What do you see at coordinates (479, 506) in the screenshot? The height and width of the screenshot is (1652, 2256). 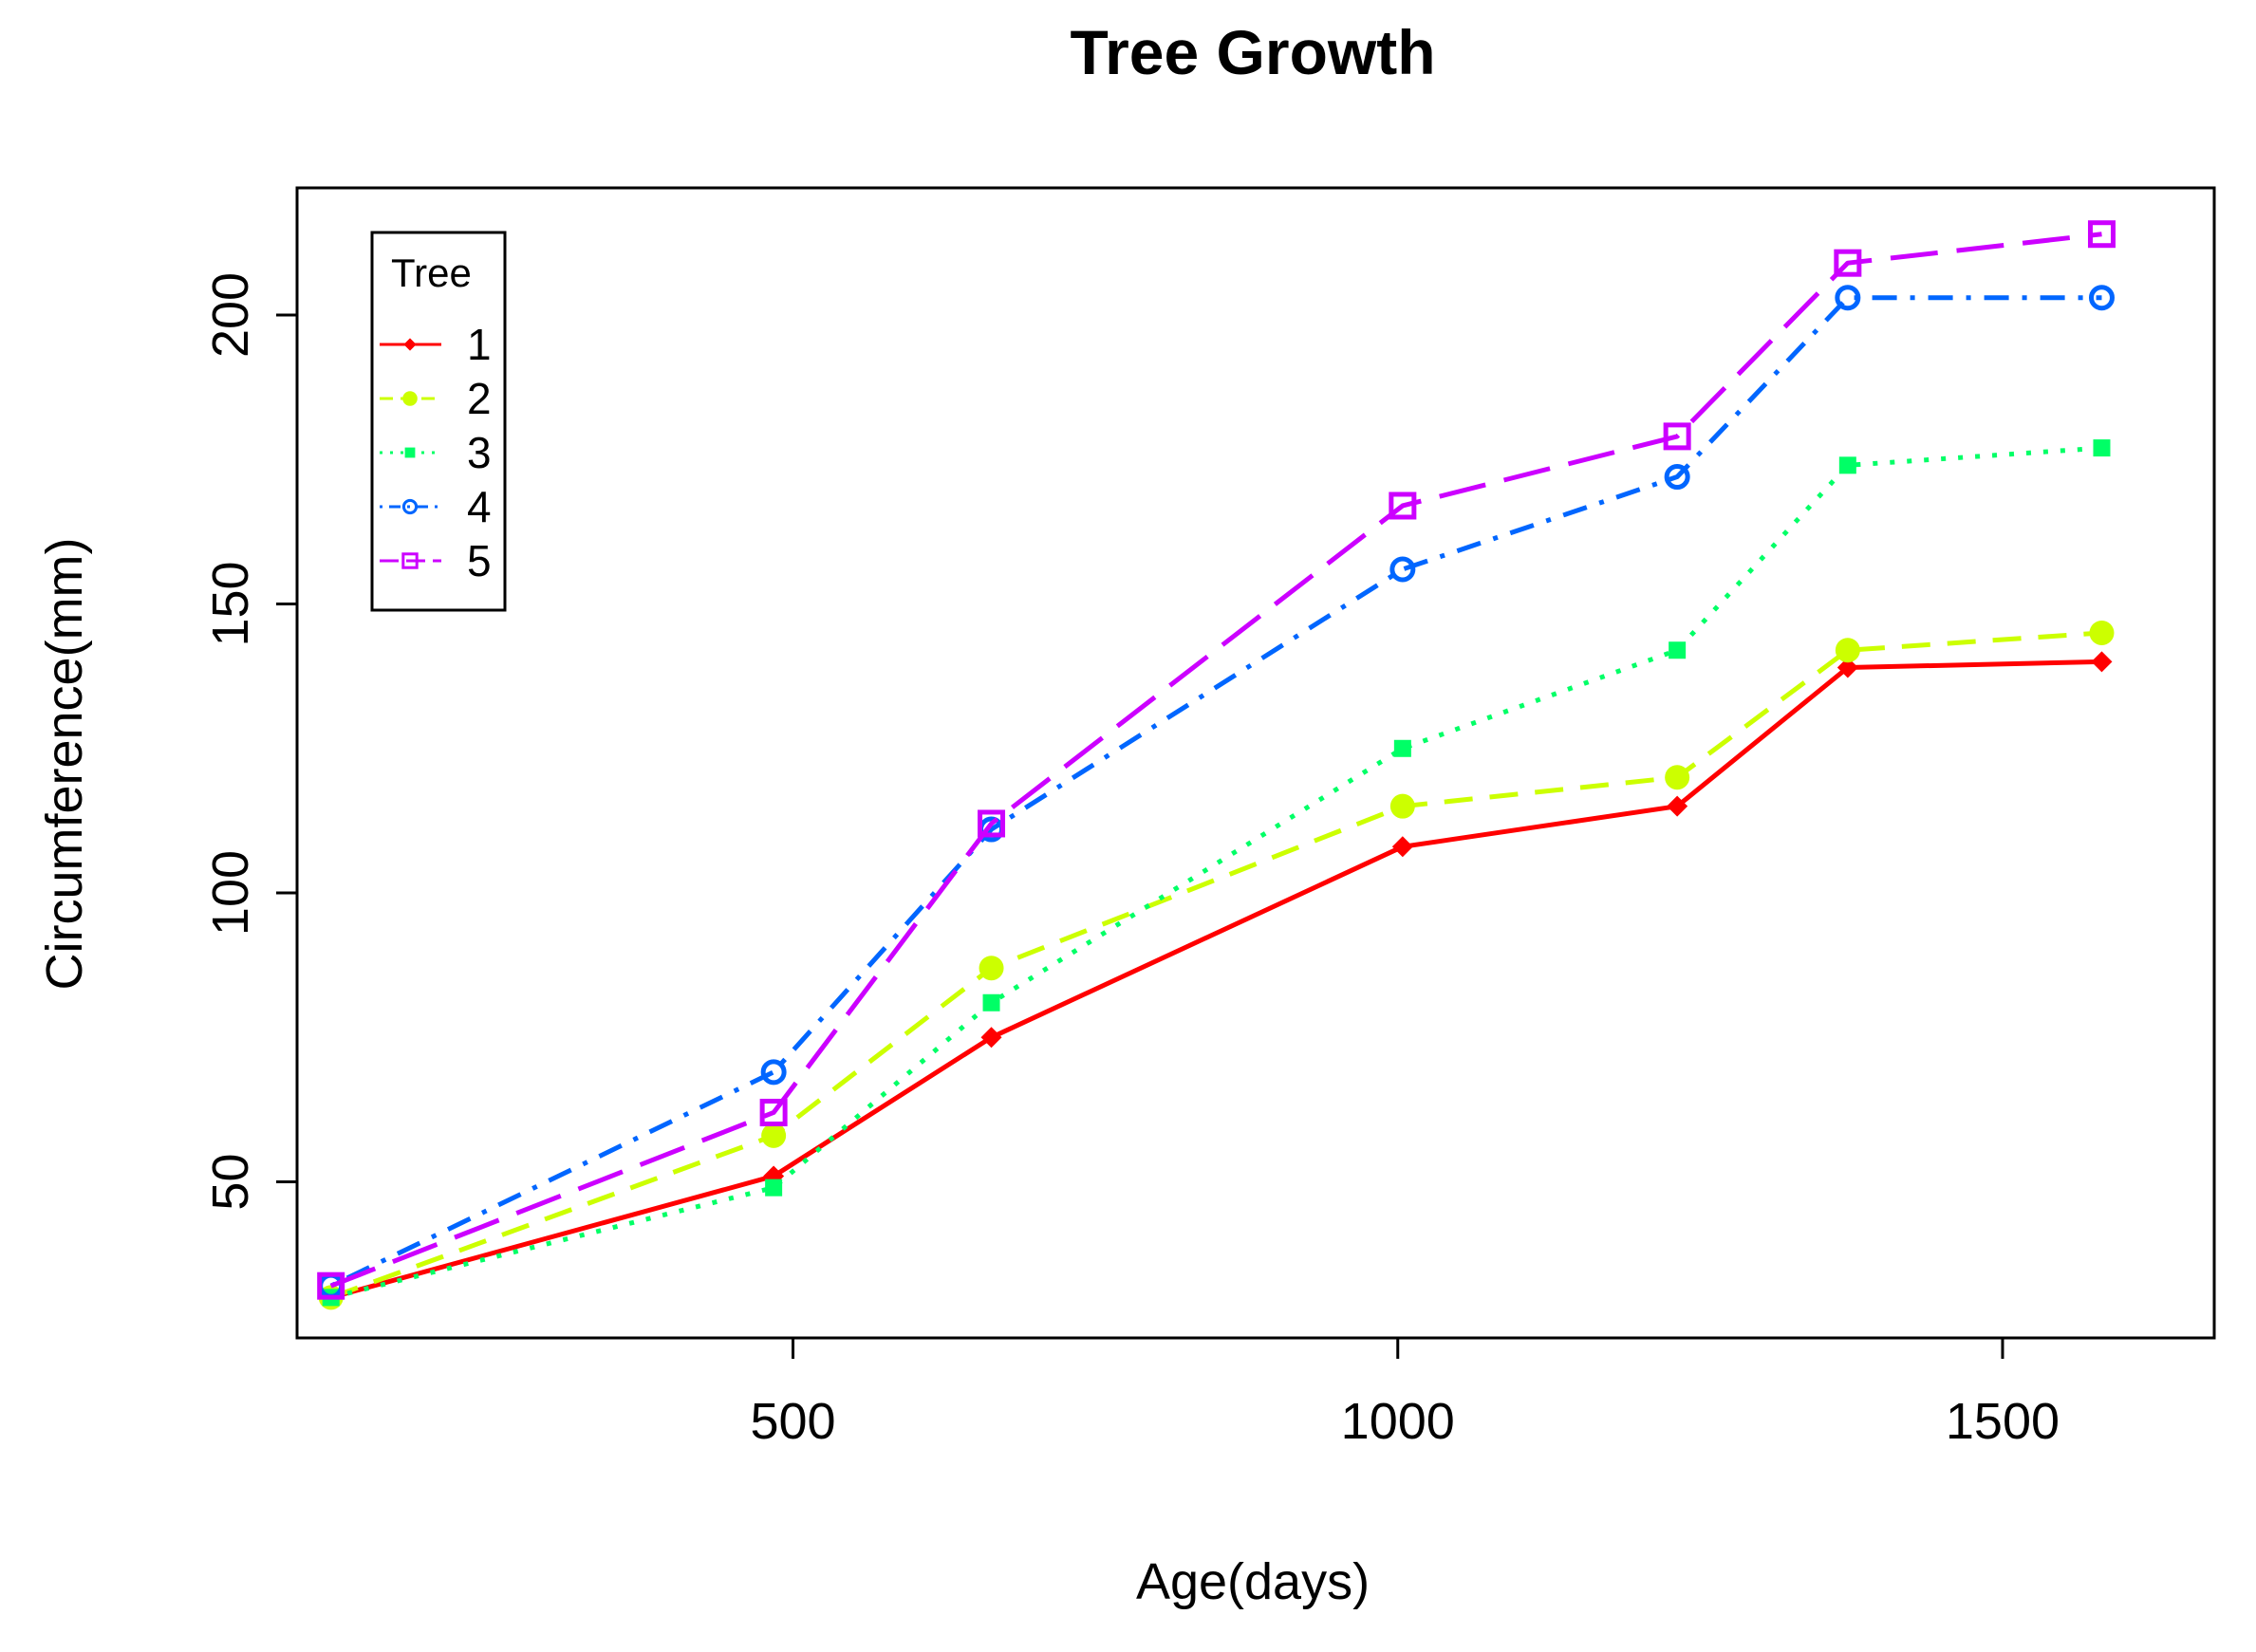 I see `legend-label: 4` at bounding box center [479, 506].